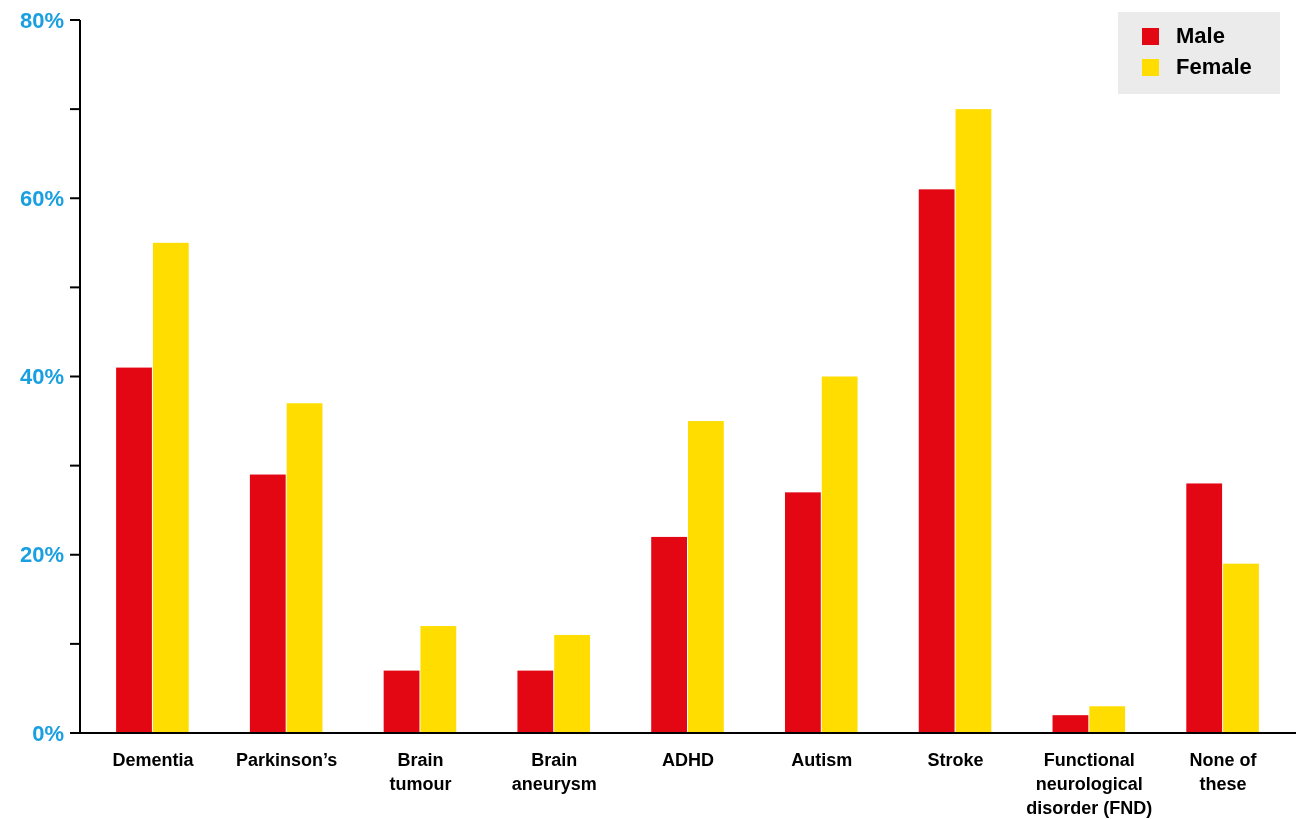 This screenshot has width=1296, height=819. What do you see at coordinates (41, 555) in the screenshot?
I see `y-tick-label: 20%` at bounding box center [41, 555].